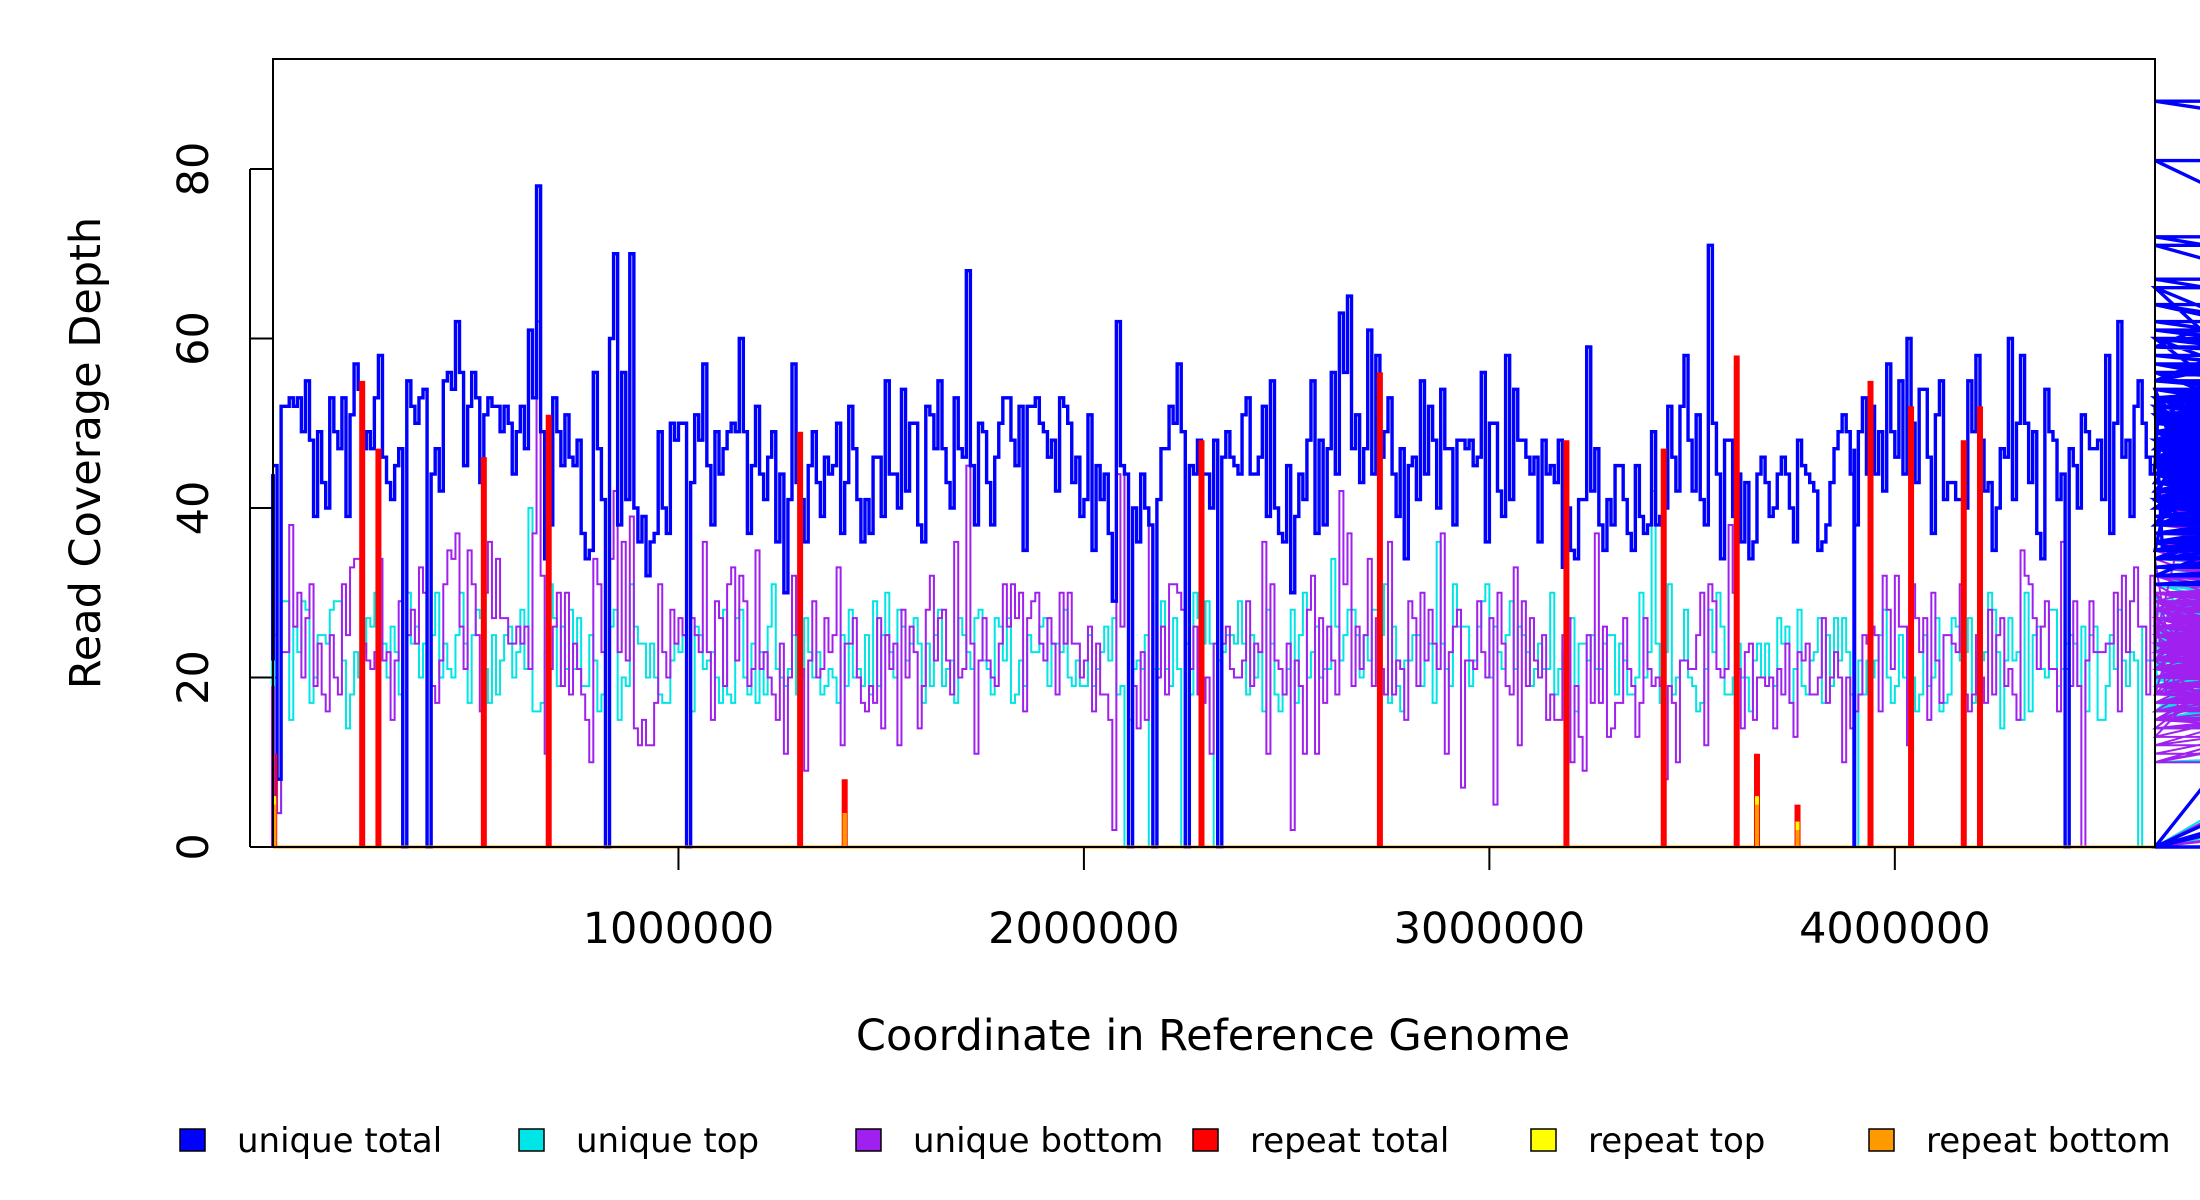  I want to click on y-axis: 0 20 40 60 80, so click(221, 501).